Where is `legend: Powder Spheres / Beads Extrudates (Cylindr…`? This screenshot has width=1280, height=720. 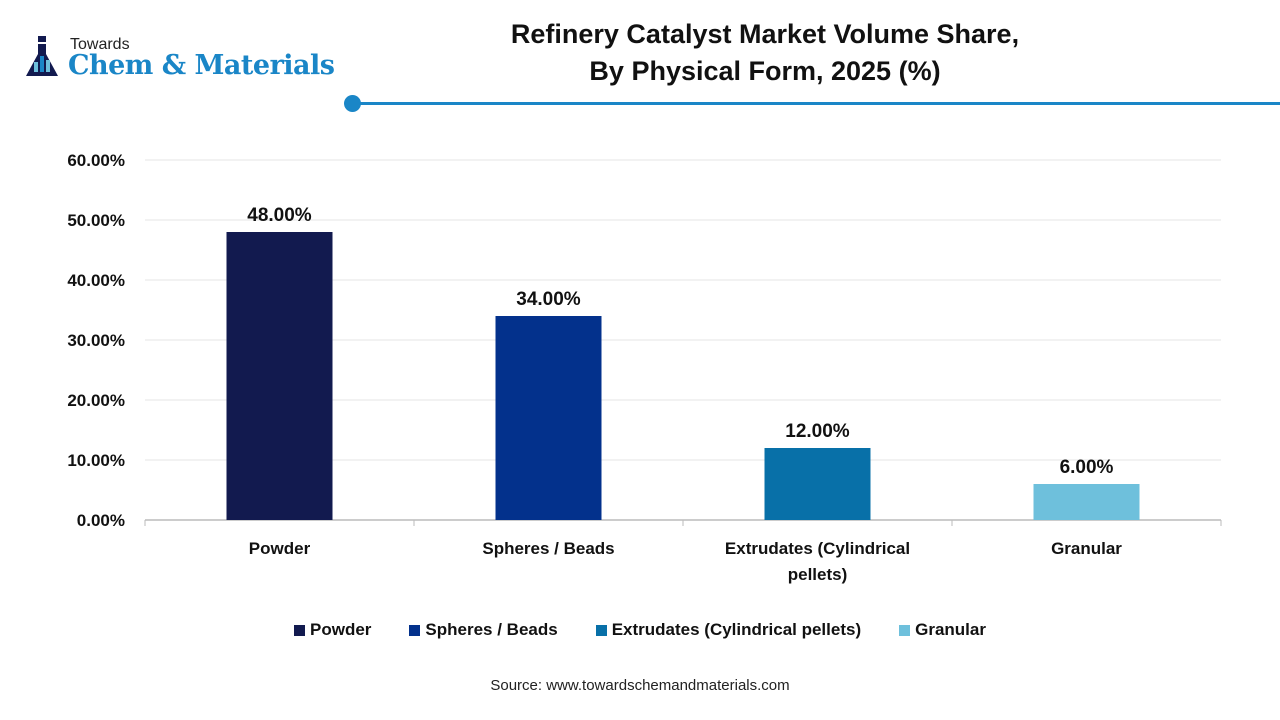
legend: Powder Spheres / Beads Extrudates (Cylindr… is located at coordinates (640, 630).